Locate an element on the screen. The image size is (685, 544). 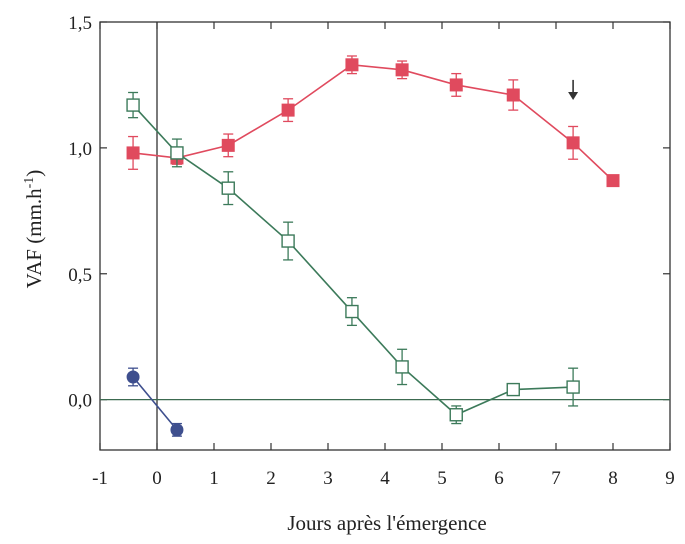
x-axis-label: Jours après l'émergence is located at coordinates (386, 523).